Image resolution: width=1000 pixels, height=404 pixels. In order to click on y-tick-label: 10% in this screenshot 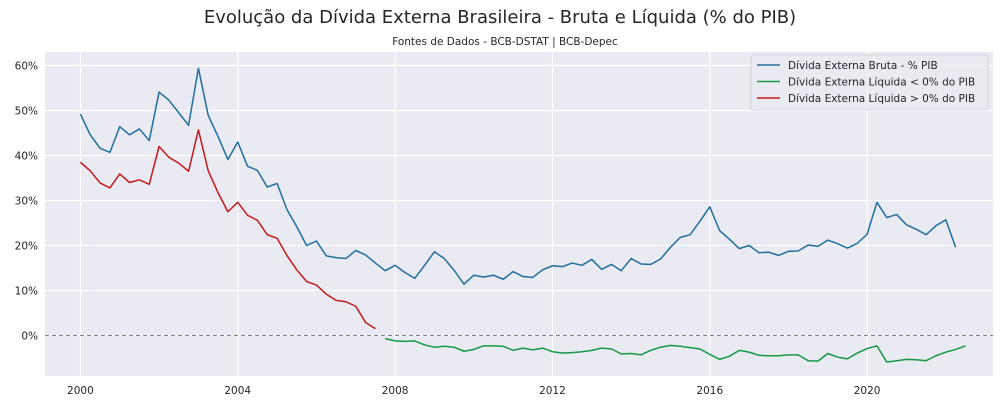, I will do `click(26, 292)`.